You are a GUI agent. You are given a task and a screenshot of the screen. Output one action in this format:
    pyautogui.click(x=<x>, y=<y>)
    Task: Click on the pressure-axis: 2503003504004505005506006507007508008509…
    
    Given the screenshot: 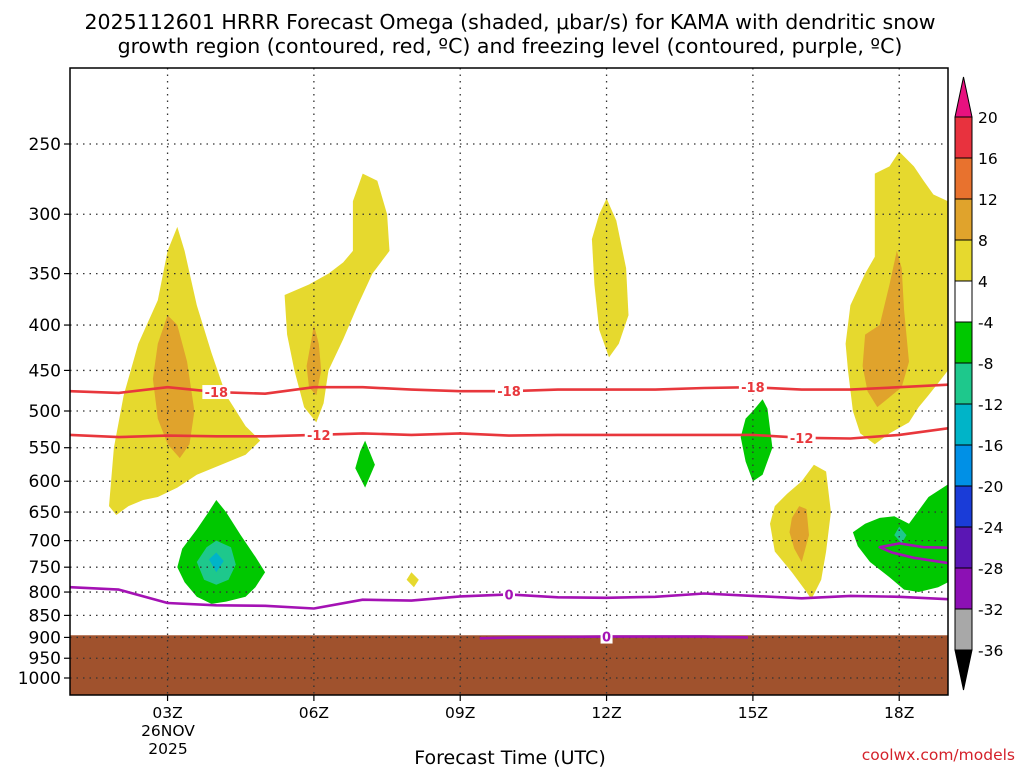 What is the action you would take?
    pyautogui.click(x=44, y=412)
    